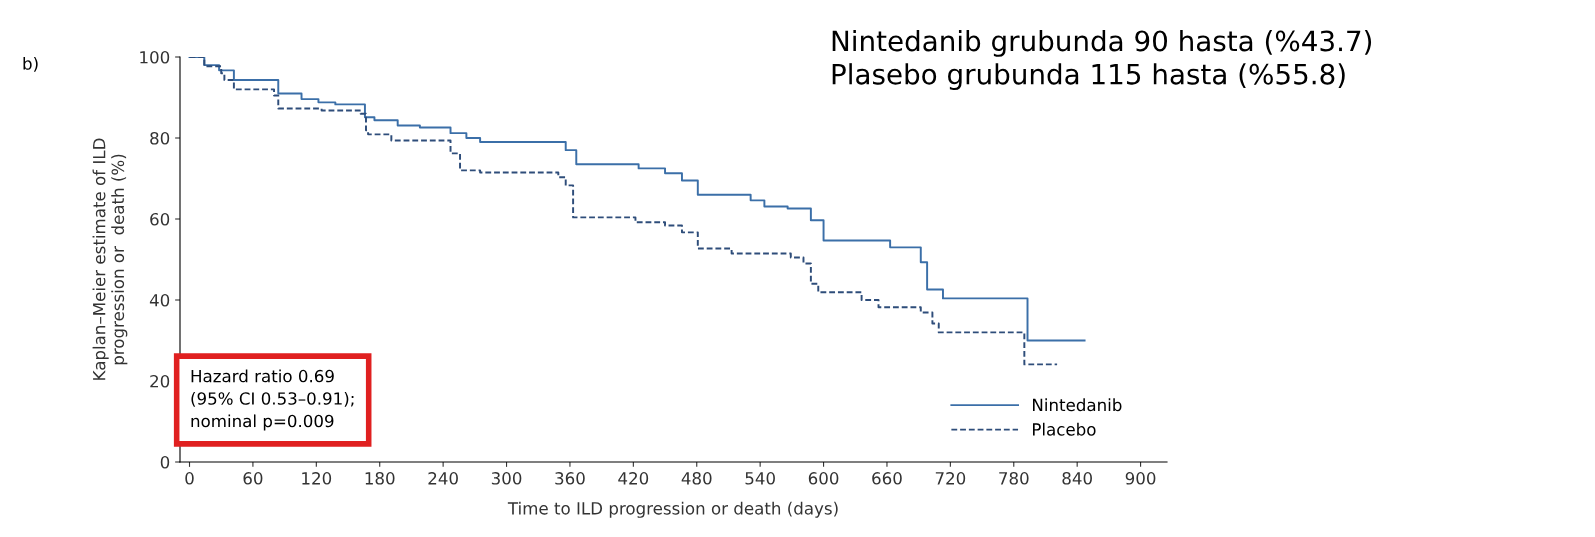 The width and height of the screenshot is (1595, 537). I want to click on text: b), so click(30, 64).